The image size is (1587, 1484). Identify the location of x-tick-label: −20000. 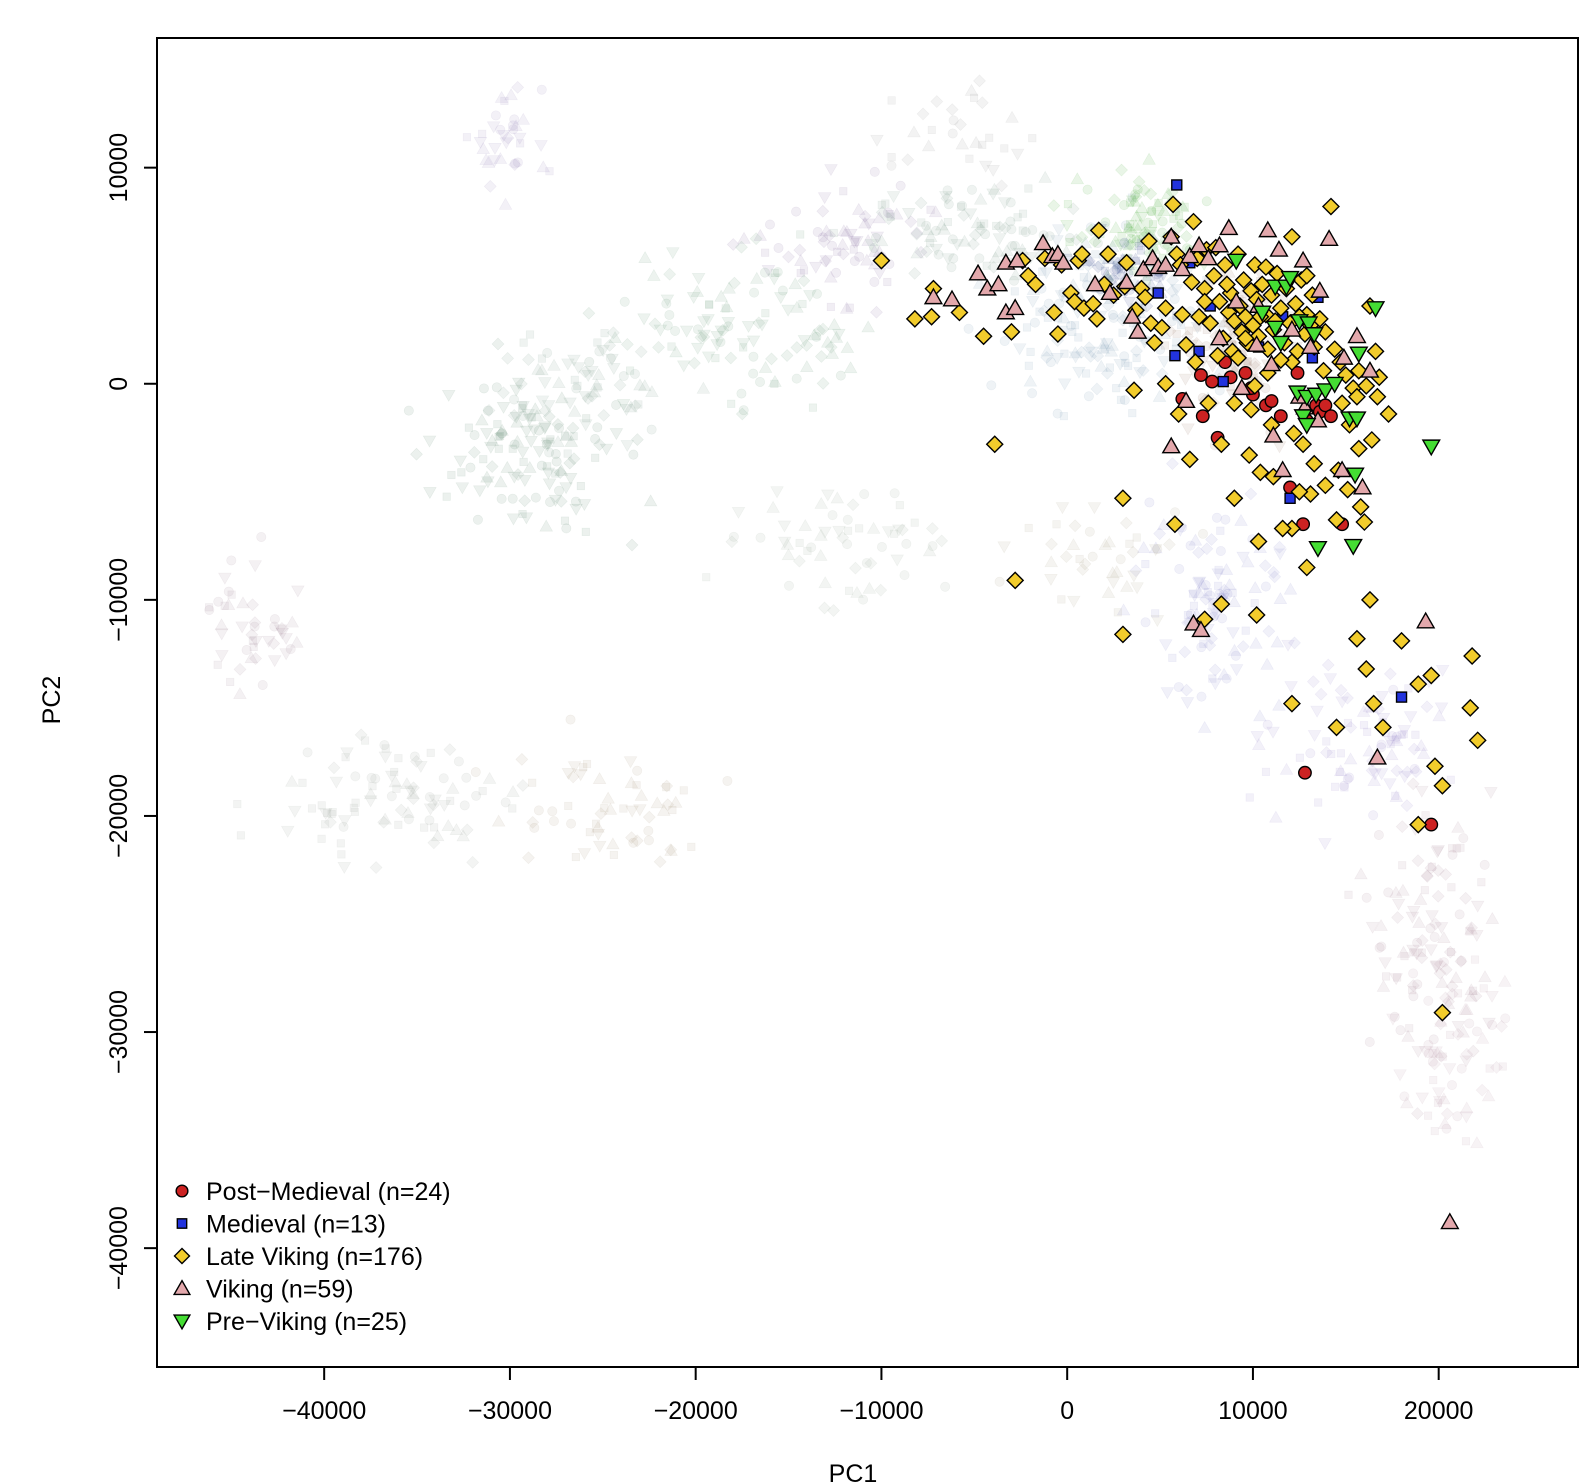
(696, 1411).